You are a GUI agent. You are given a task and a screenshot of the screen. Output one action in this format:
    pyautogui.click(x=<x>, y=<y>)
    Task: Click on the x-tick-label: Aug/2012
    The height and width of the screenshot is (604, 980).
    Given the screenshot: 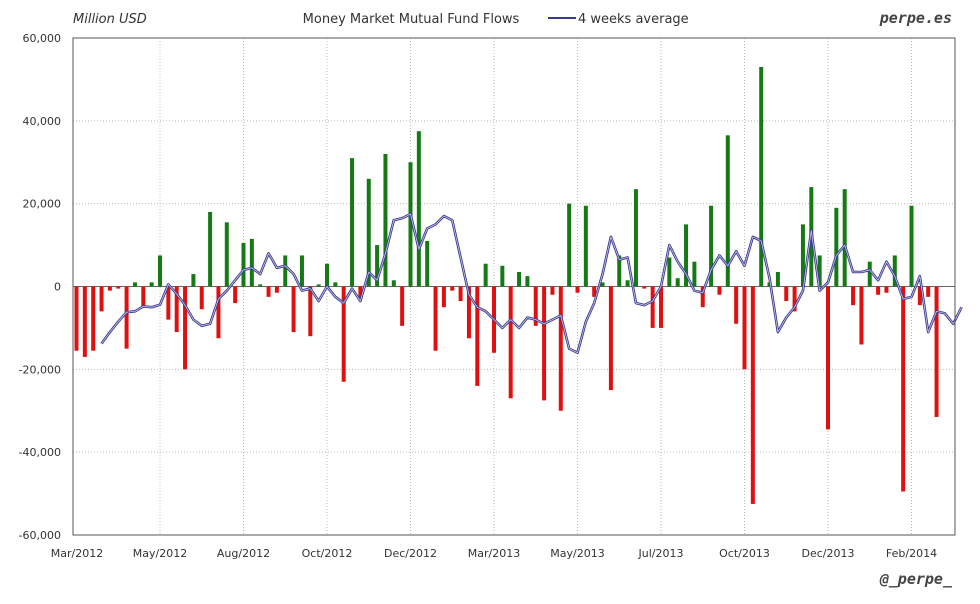 What is the action you would take?
    pyautogui.click(x=243, y=553)
    